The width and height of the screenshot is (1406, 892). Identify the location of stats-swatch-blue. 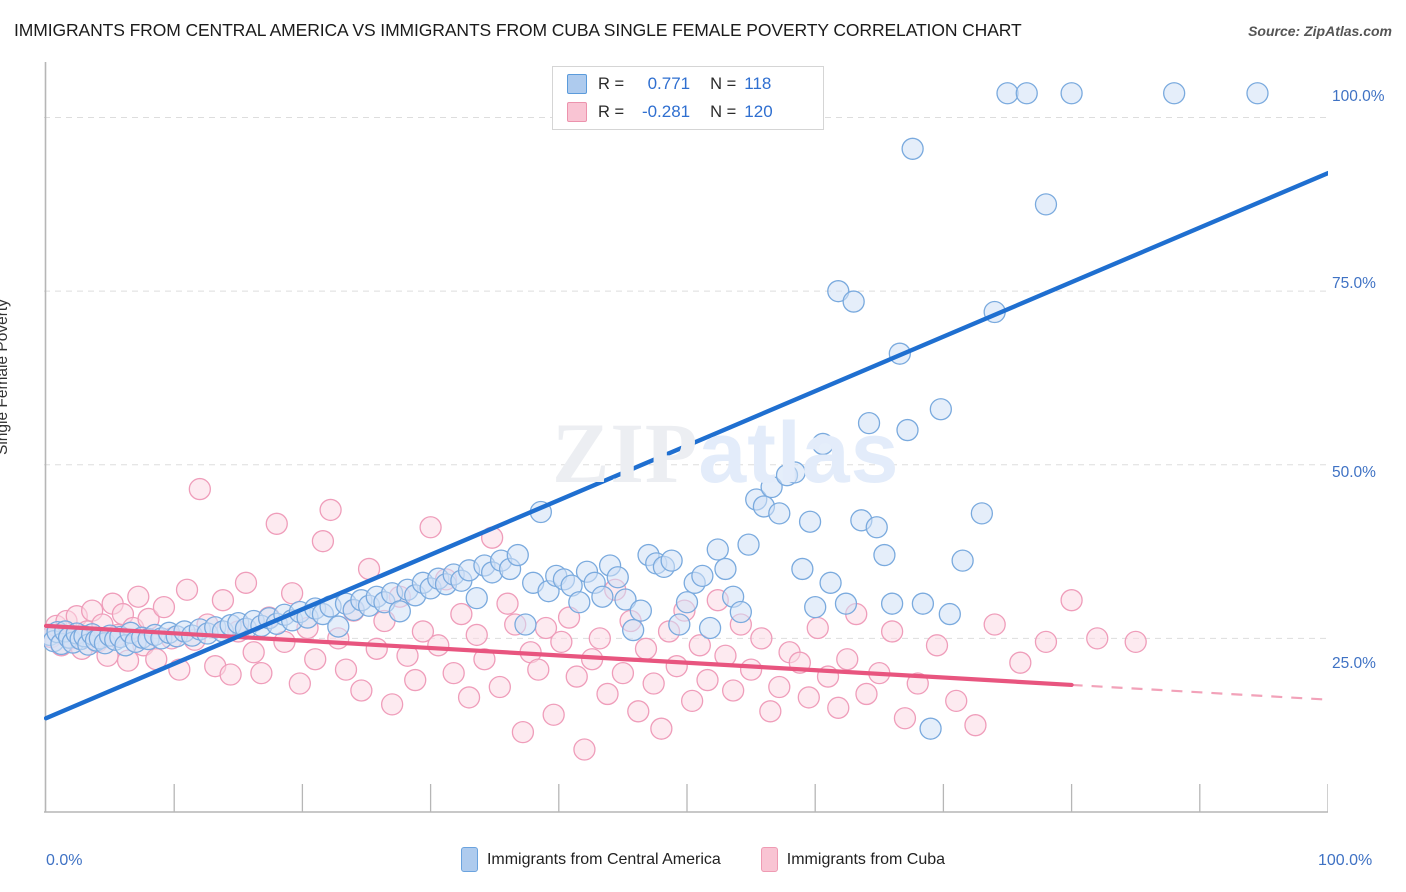
(577, 84).